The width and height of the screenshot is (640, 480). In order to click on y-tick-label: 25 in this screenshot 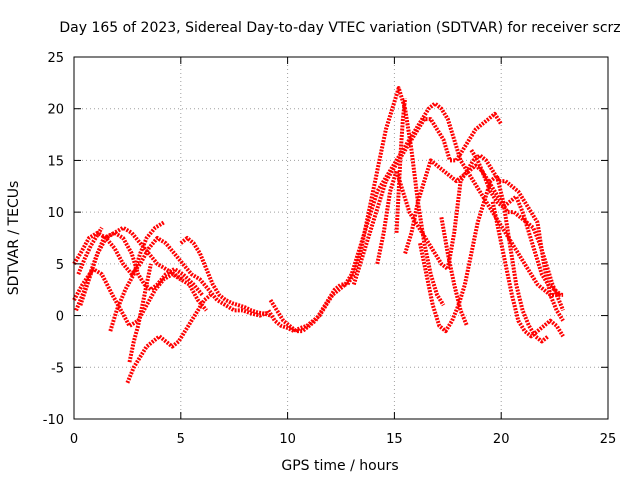, I will do `click(55, 58)`.